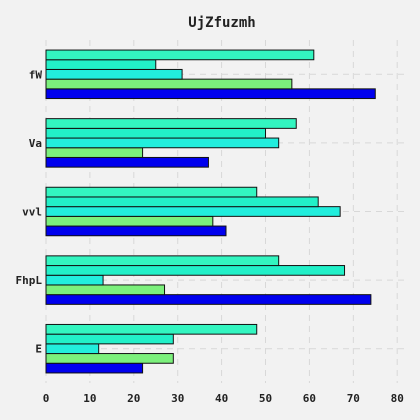  I want to click on x-tick-label: 80, so click(397, 398).